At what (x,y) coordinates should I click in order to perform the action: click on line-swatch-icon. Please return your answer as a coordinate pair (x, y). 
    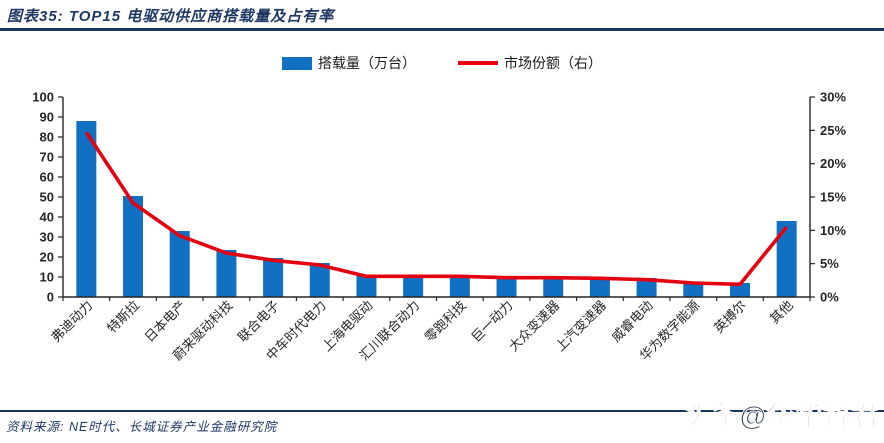
    Looking at the image, I should click on (478, 63).